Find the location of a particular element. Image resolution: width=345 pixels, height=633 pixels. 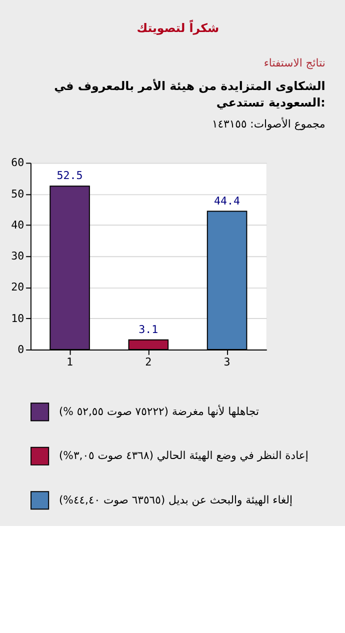

y-tick-label: 50 is located at coordinates (17, 193).